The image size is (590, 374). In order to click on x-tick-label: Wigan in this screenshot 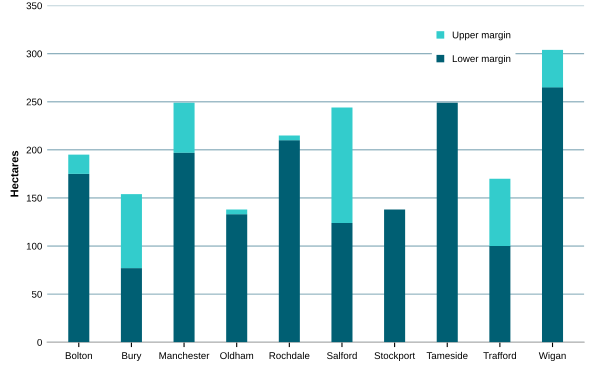, I will do `click(552, 356)`.